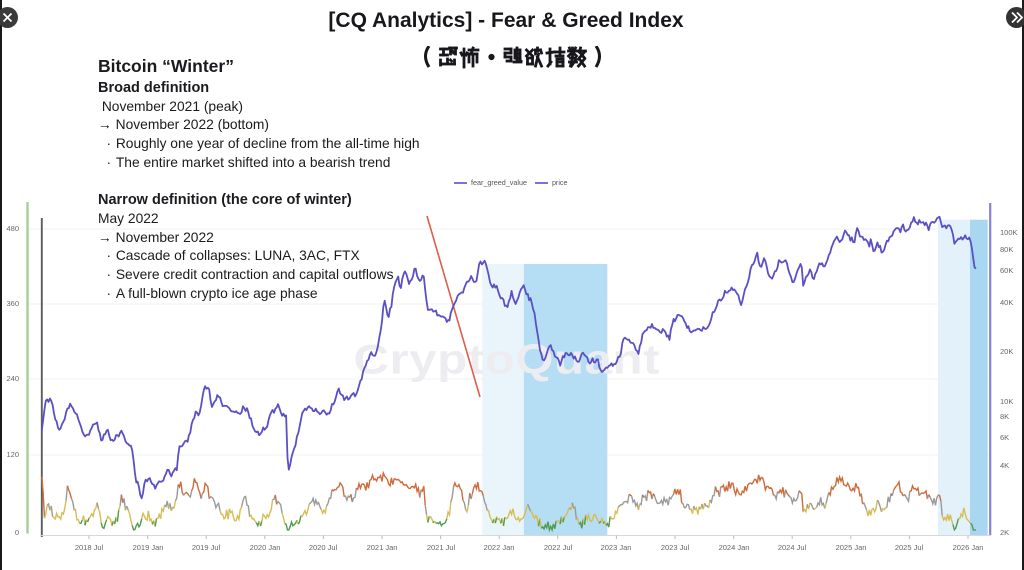  What do you see at coordinates (507, 359) in the screenshot?
I see `svg-text: CryptoQuant` at bounding box center [507, 359].